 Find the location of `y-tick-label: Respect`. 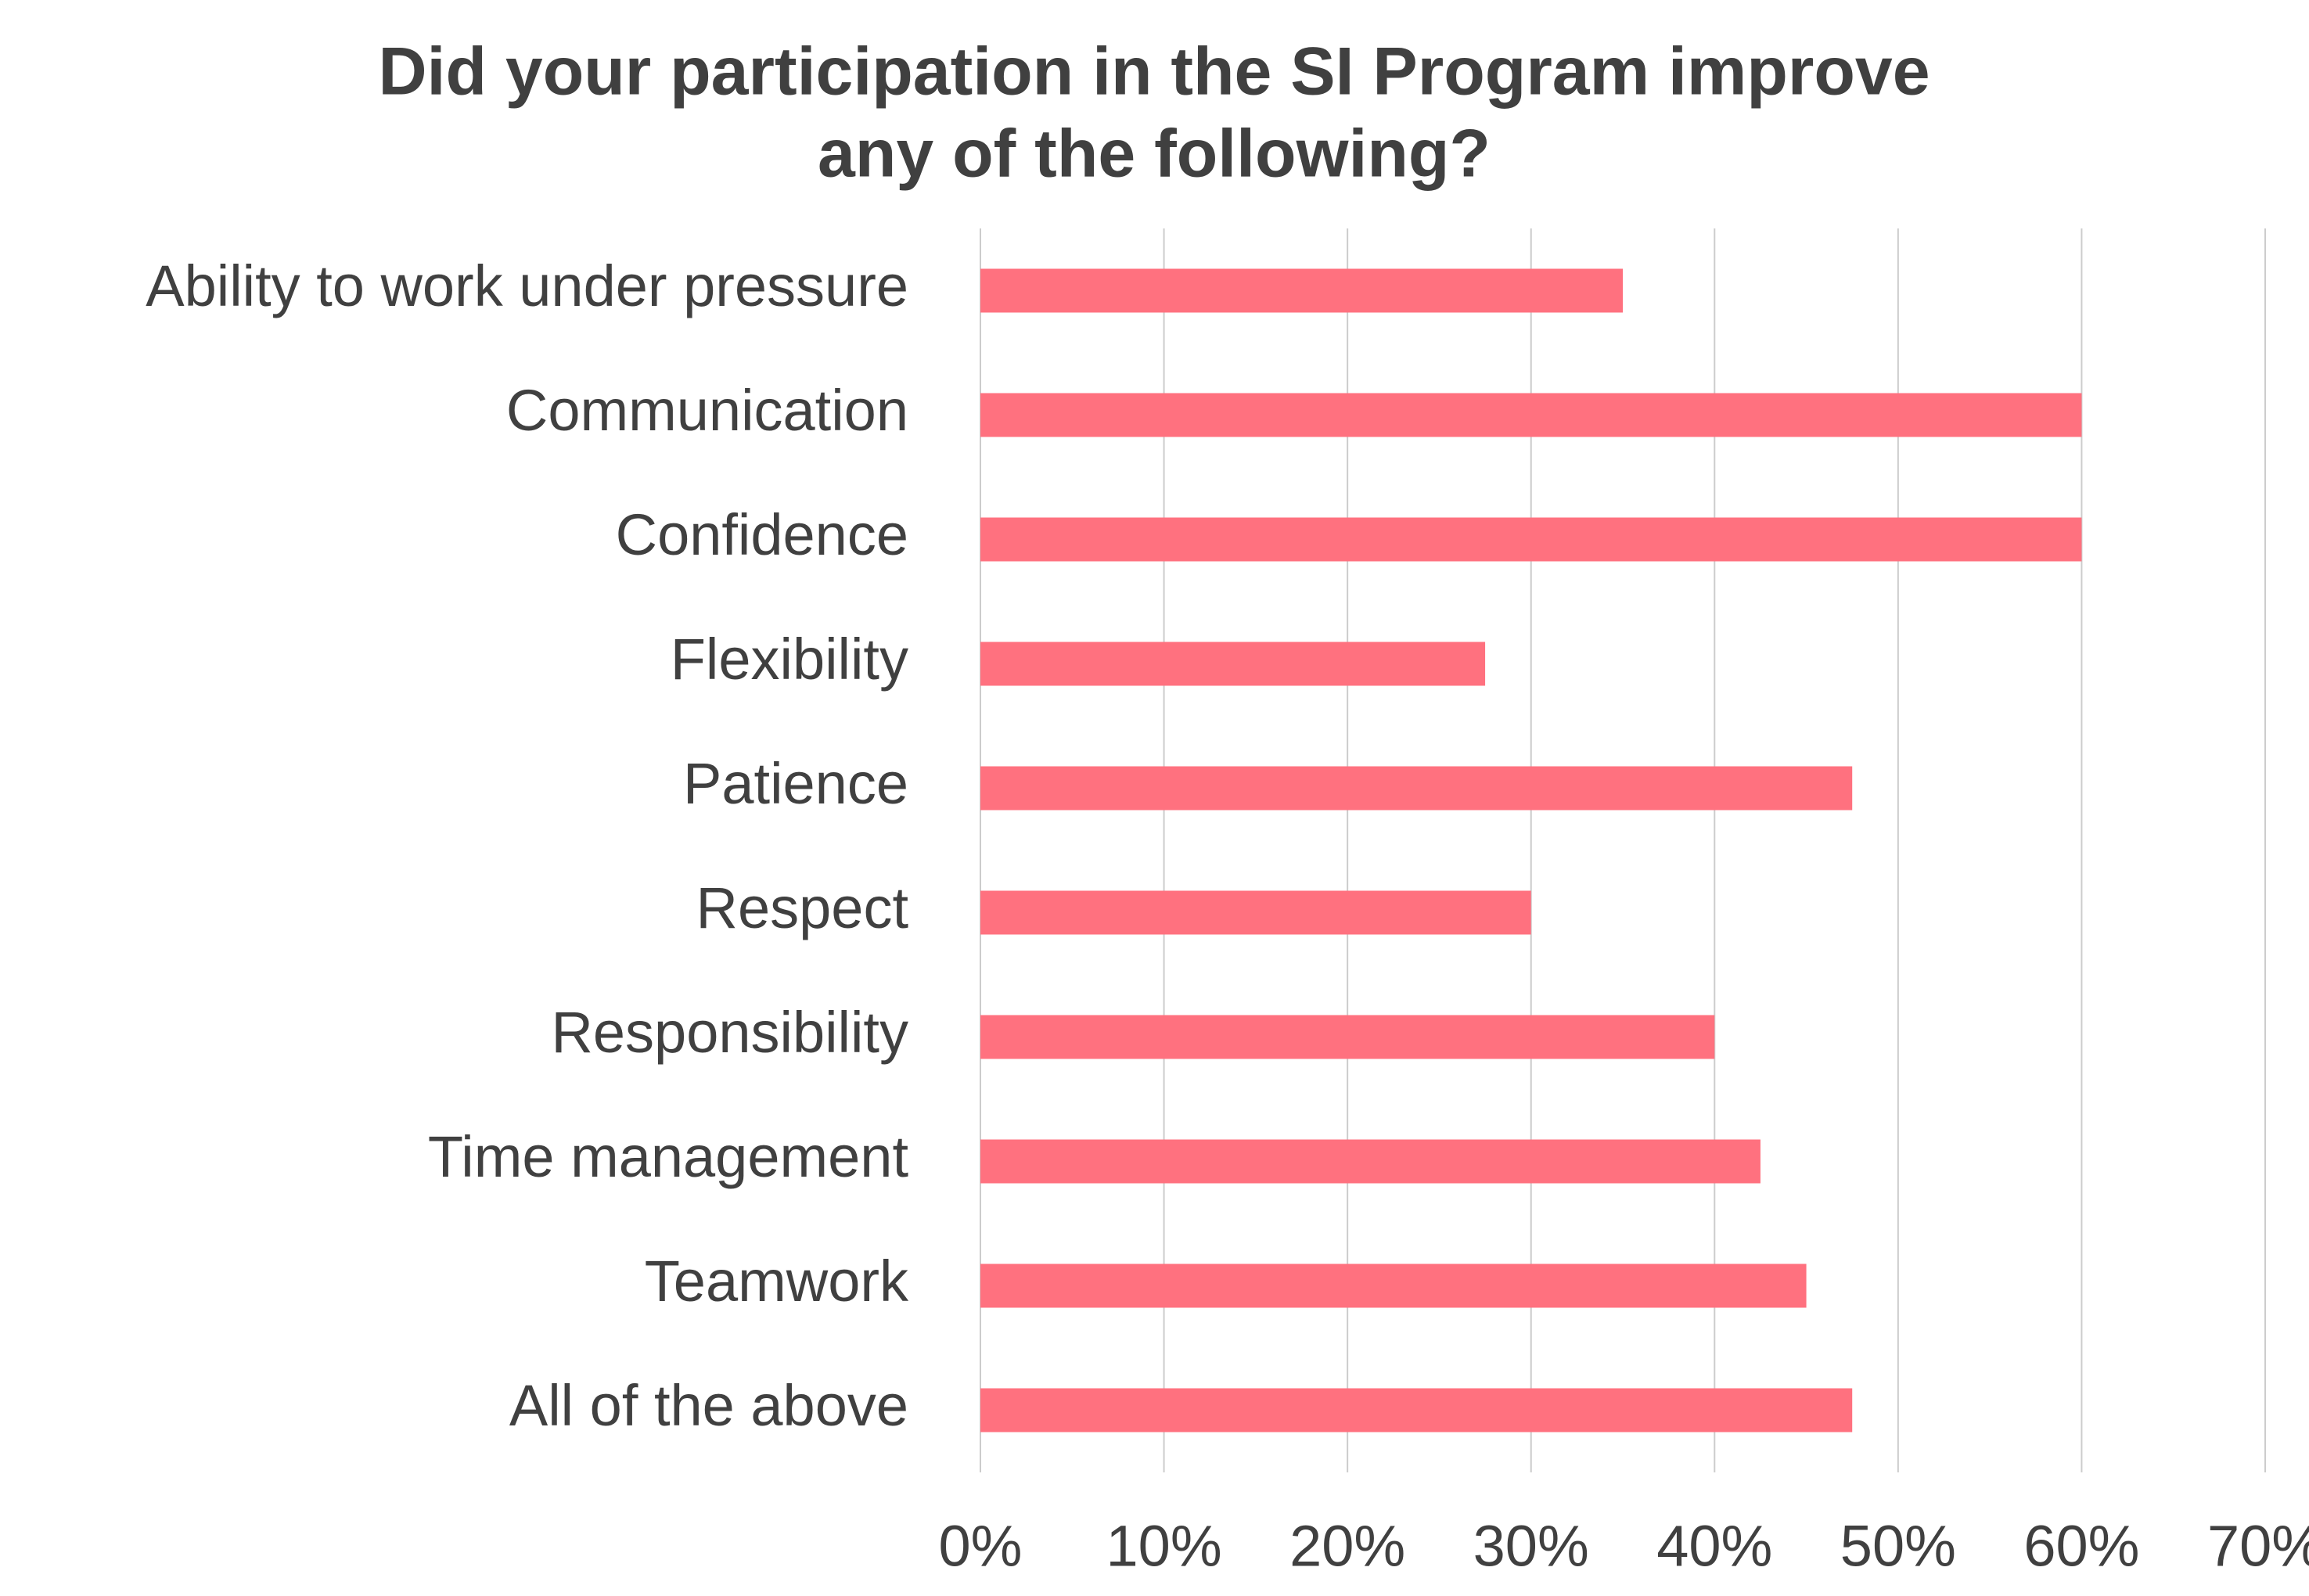

y-tick-label: Respect is located at coordinates (803, 908).